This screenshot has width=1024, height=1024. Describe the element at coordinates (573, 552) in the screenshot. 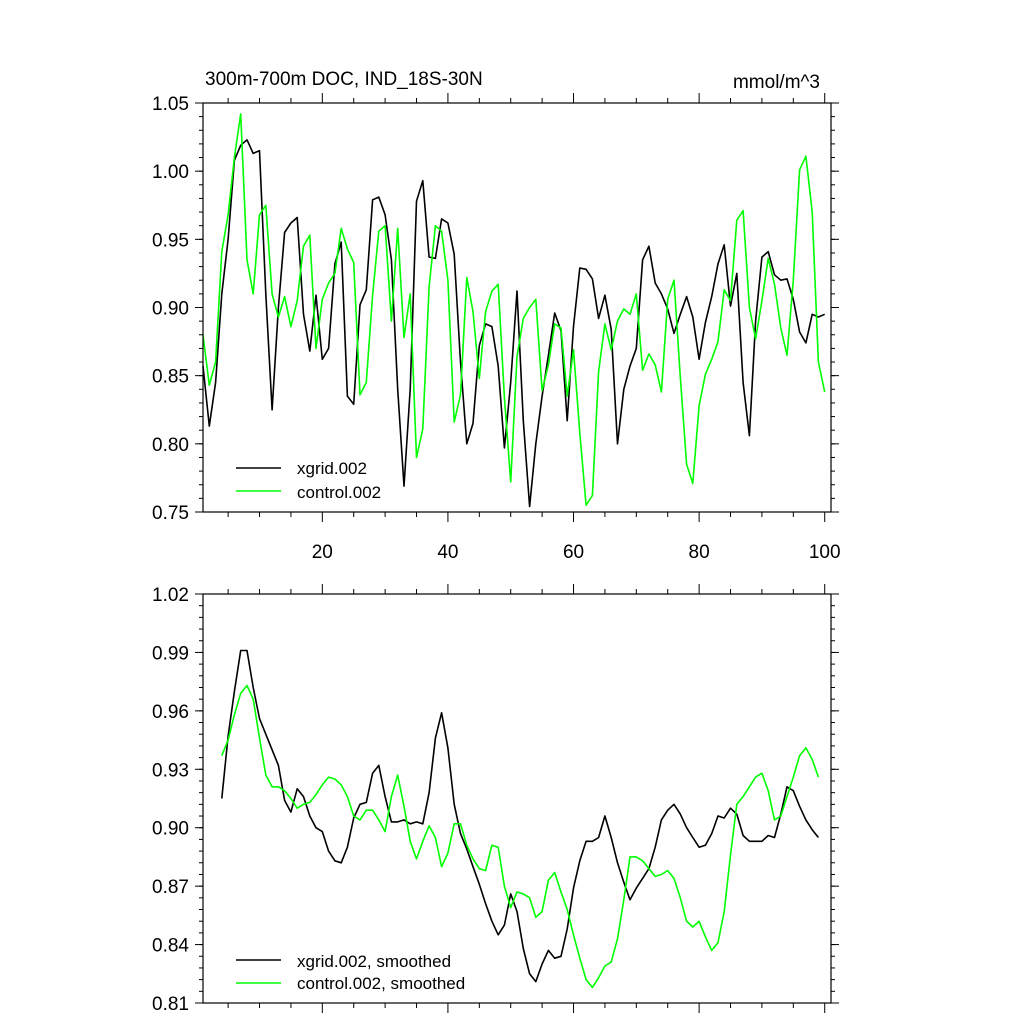

I see `x-tick-label: 60` at that location.